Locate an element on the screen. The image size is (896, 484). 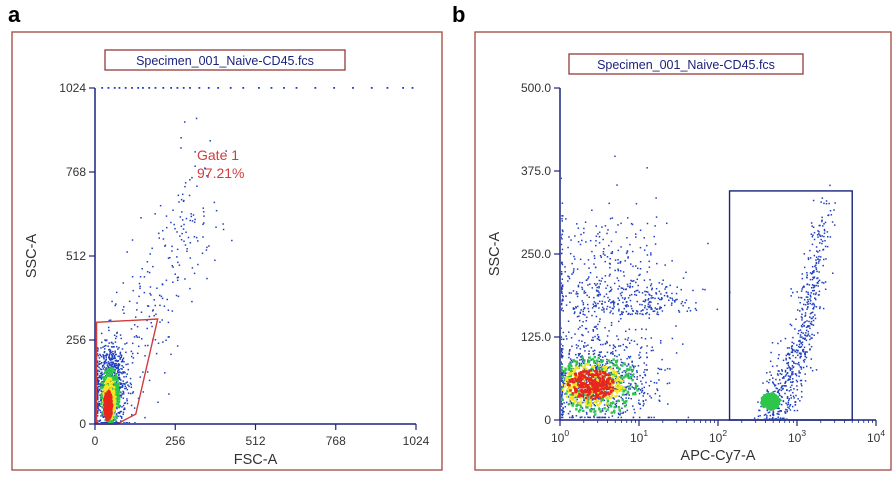
chart-title: Specimen_001_Naive-CD45.fcs is located at coordinates (686, 65).